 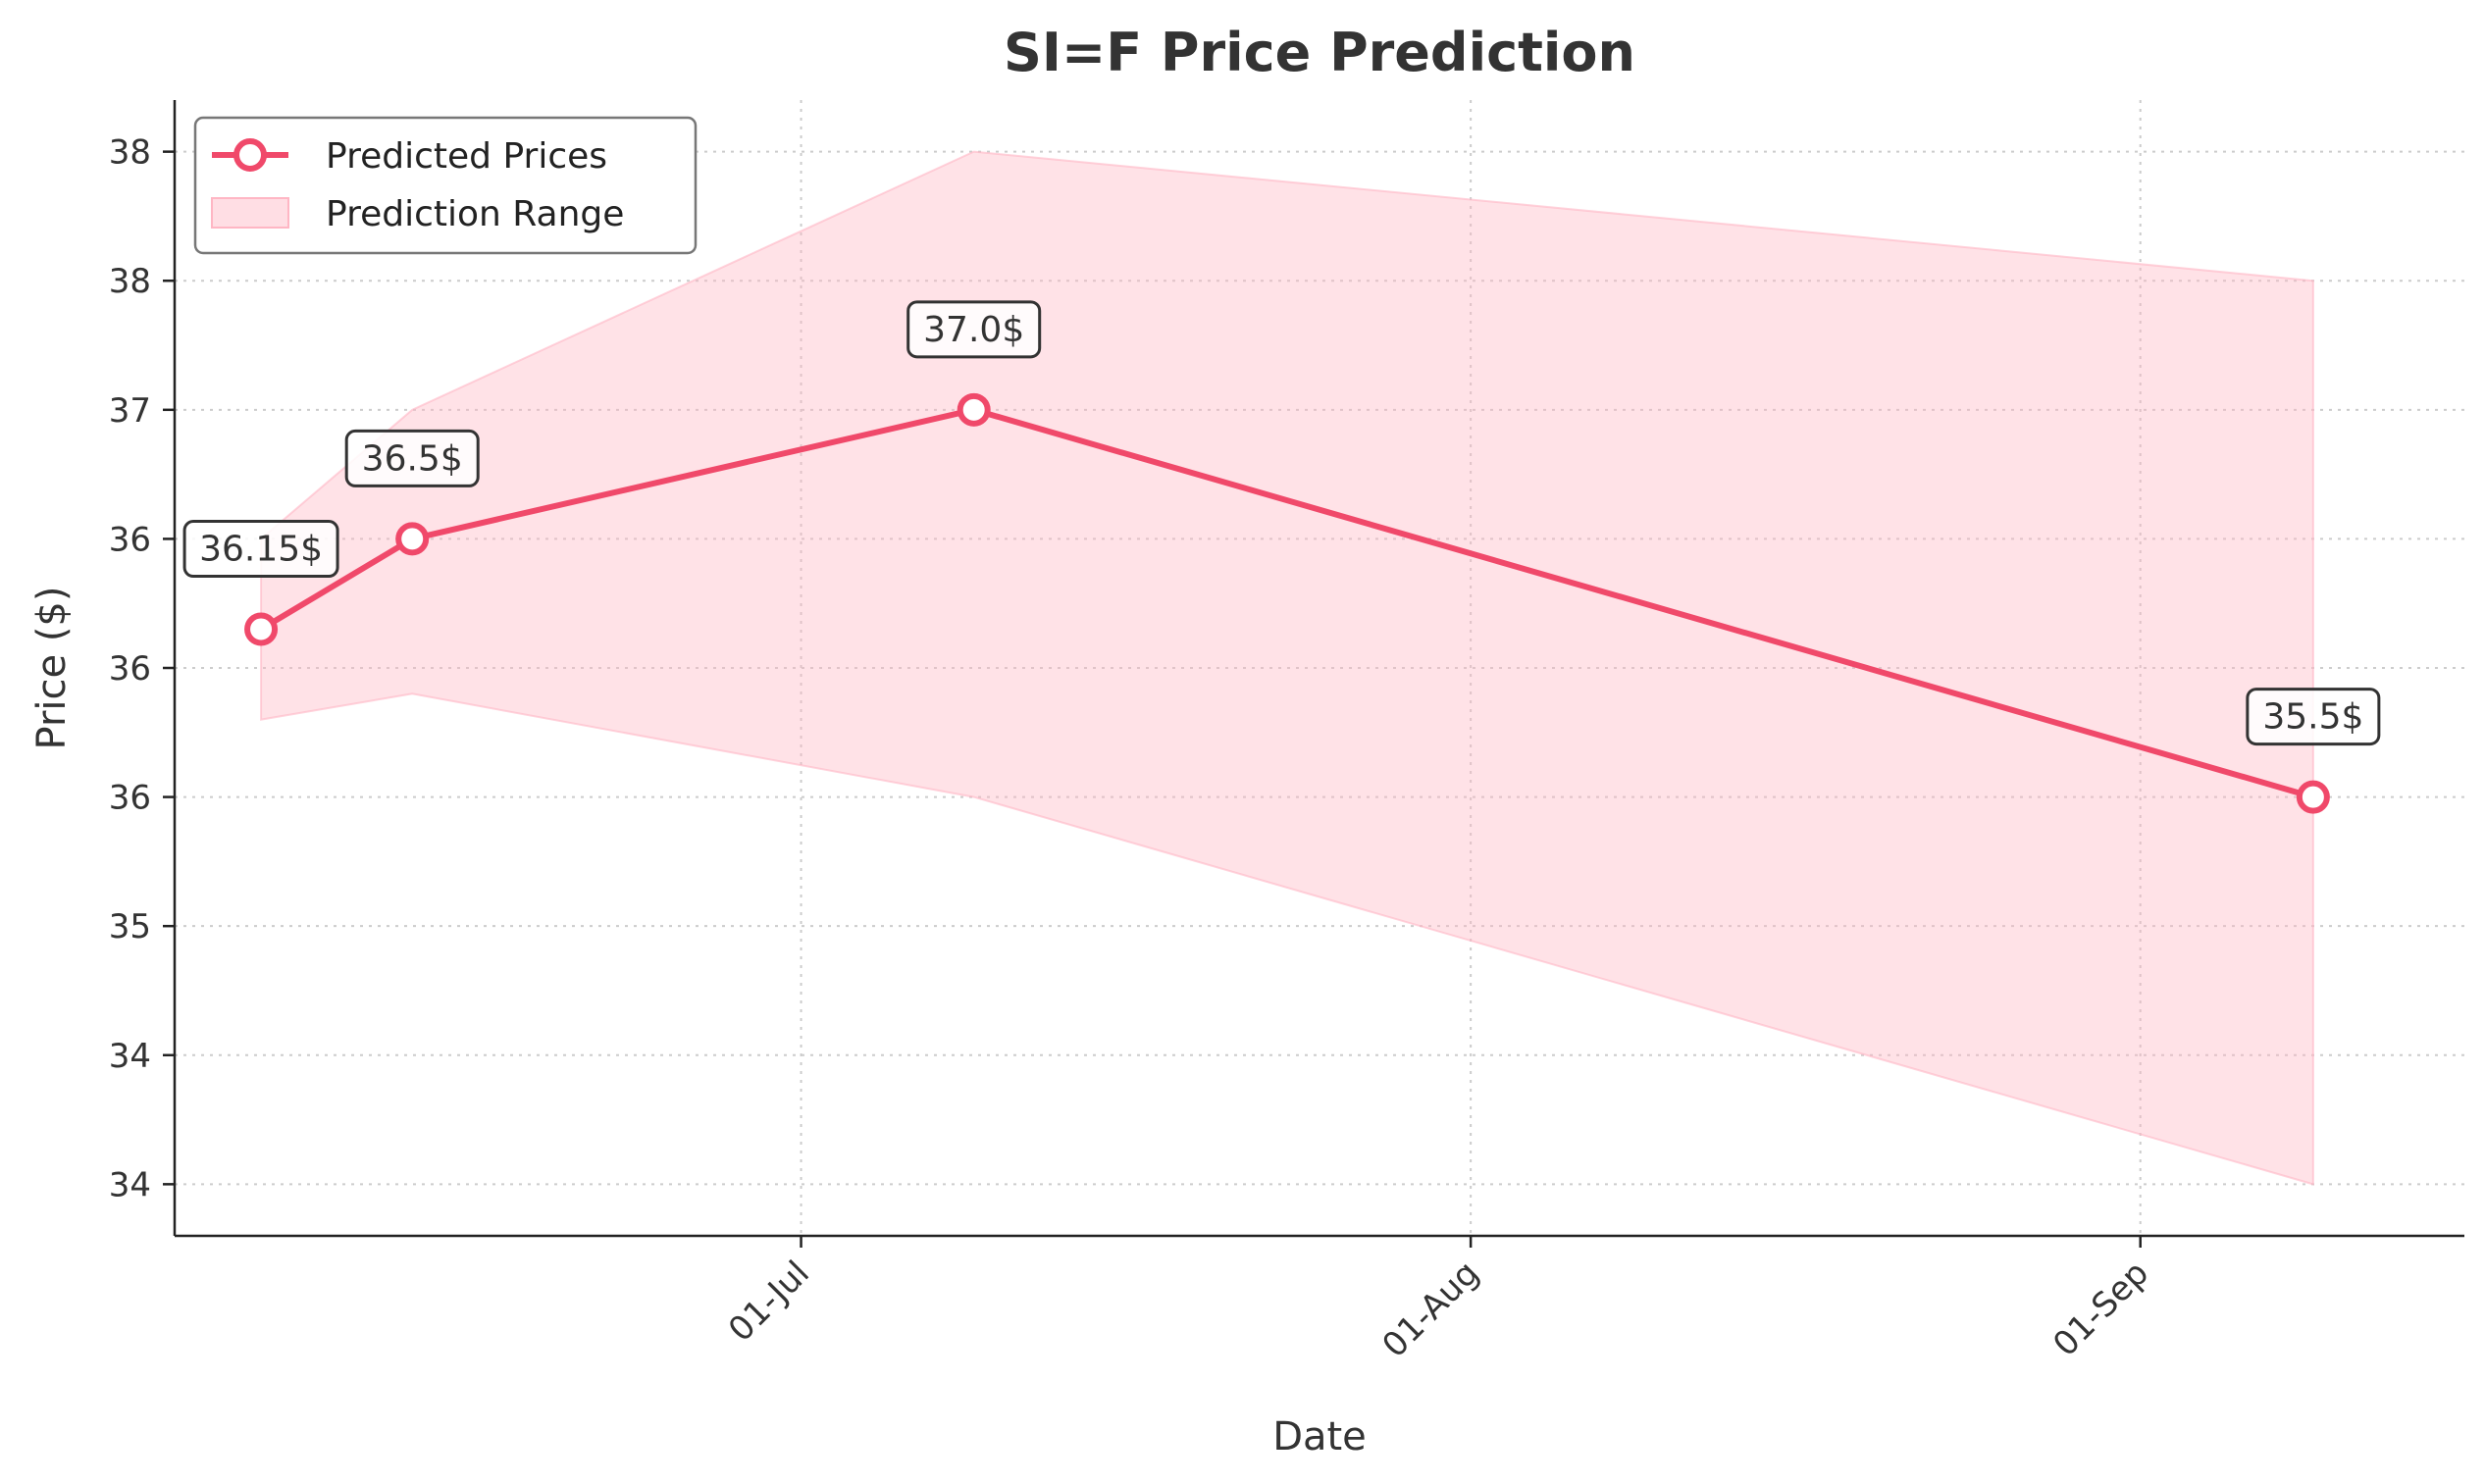 I want to click on x-tick-label: 01-Jul, so click(x=769, y=1302).